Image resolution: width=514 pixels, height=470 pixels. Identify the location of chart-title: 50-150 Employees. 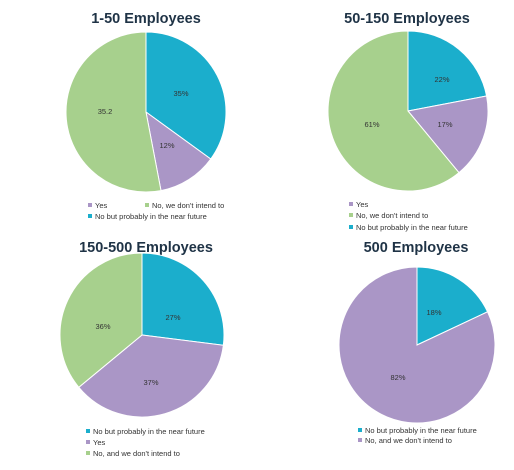
(407, 19).